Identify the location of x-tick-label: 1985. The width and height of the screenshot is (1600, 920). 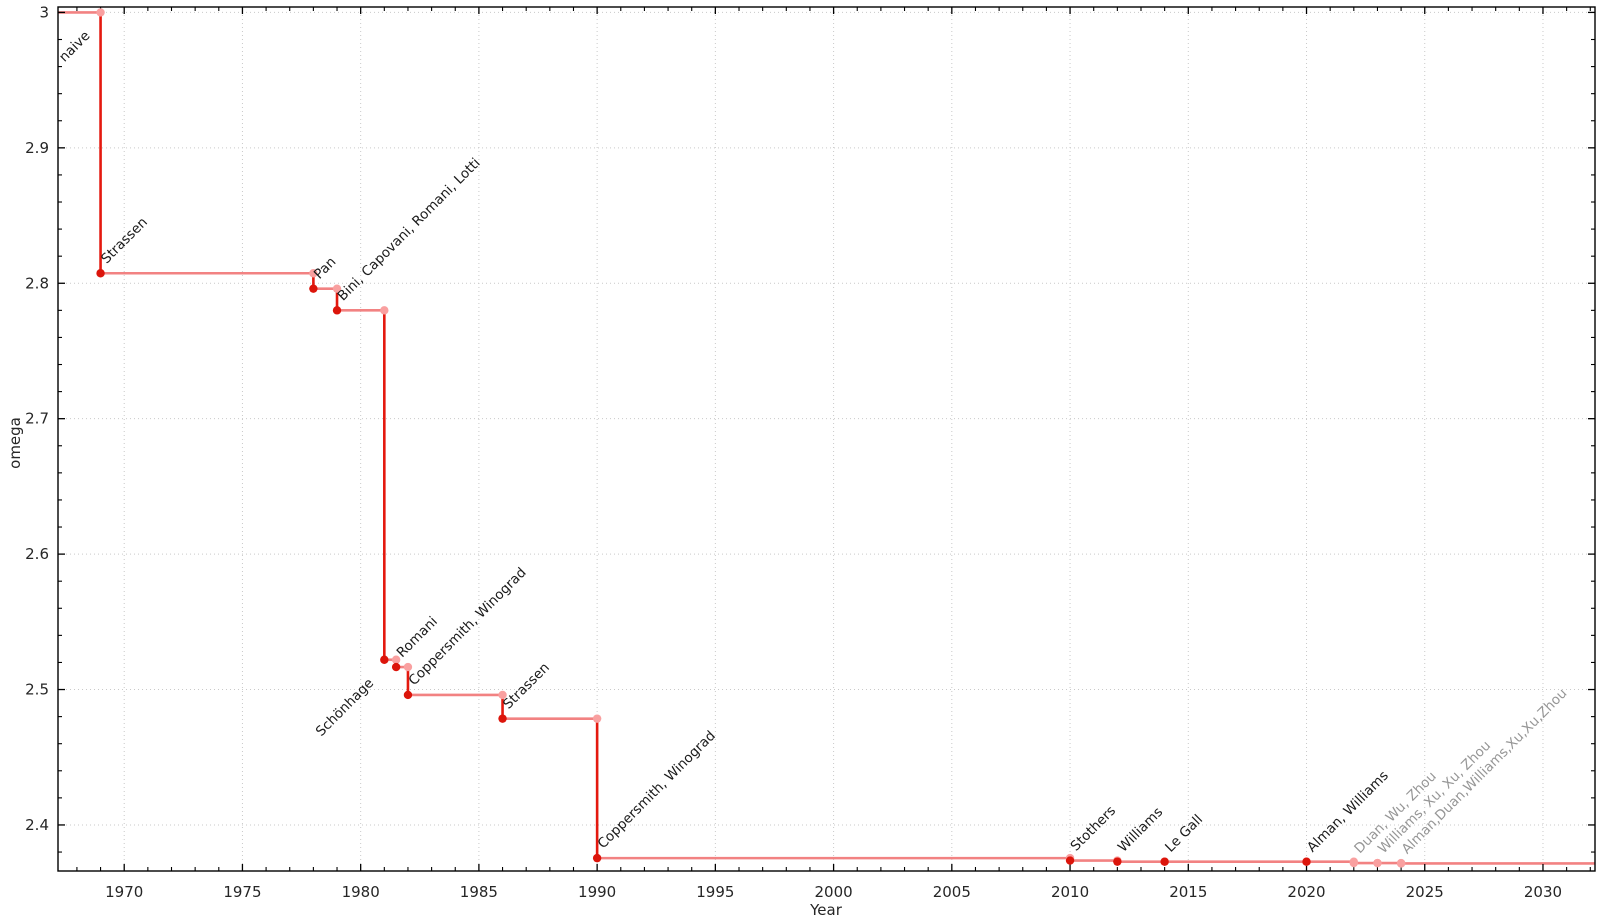
(479, 892).